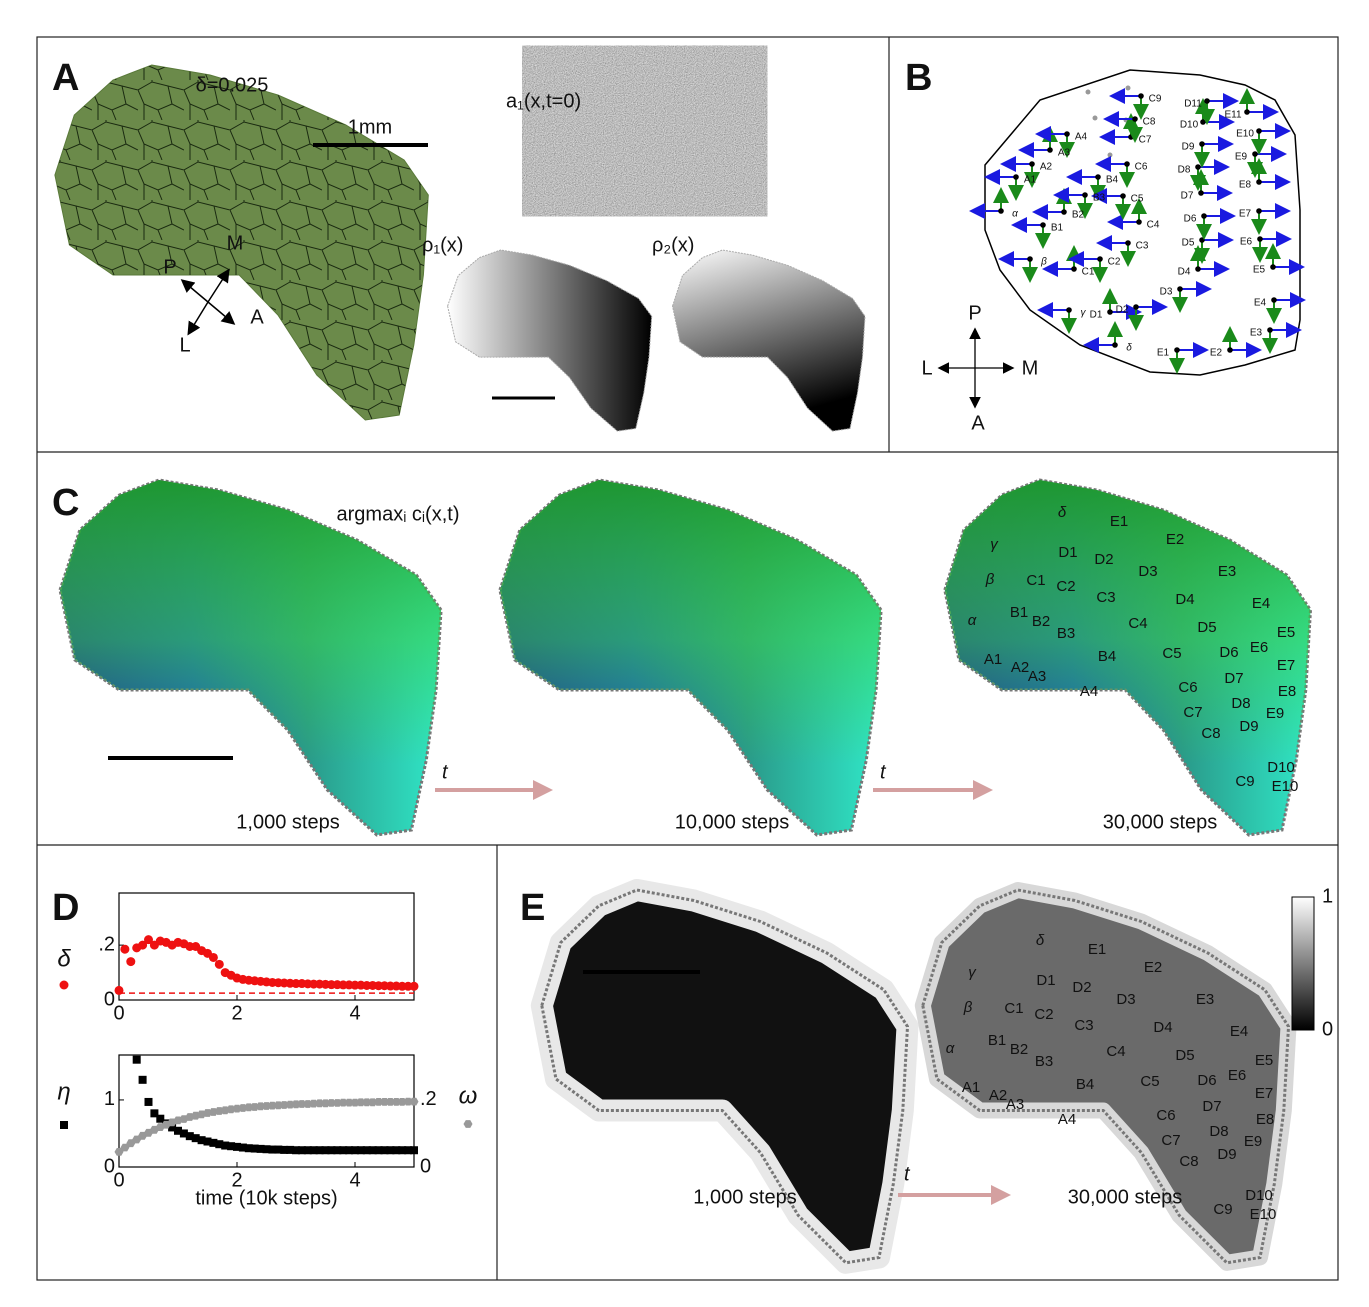 This screenshot has width=1369, height=1307. I want to click on compass-label: A, so click(257, 317).